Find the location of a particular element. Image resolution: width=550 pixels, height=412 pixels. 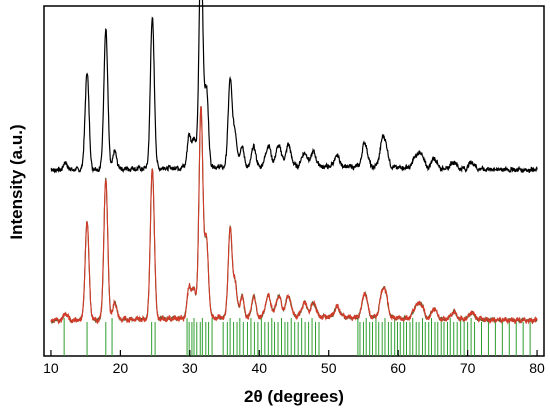

x-tick-label: 80 is located at coordinates (537, 368).